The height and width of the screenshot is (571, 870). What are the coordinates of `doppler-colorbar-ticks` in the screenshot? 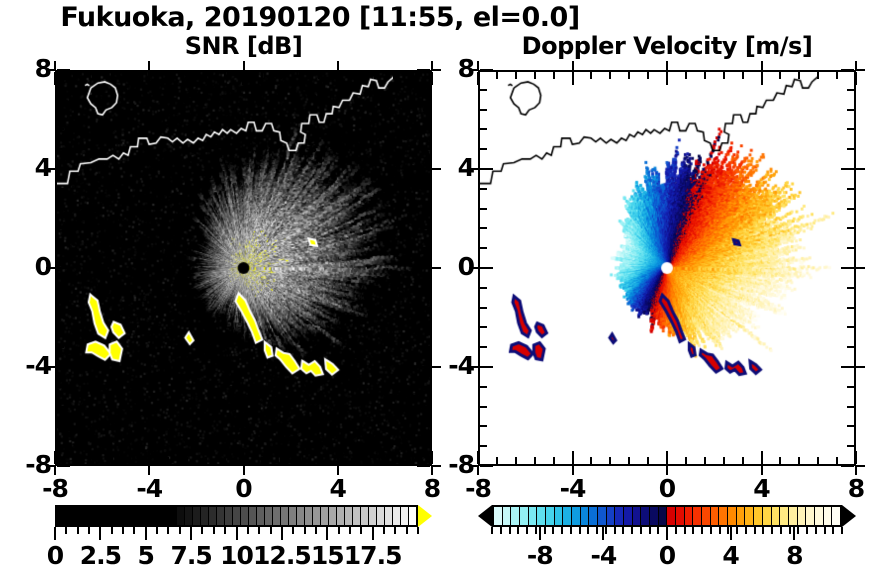 It's located at (667, 534).